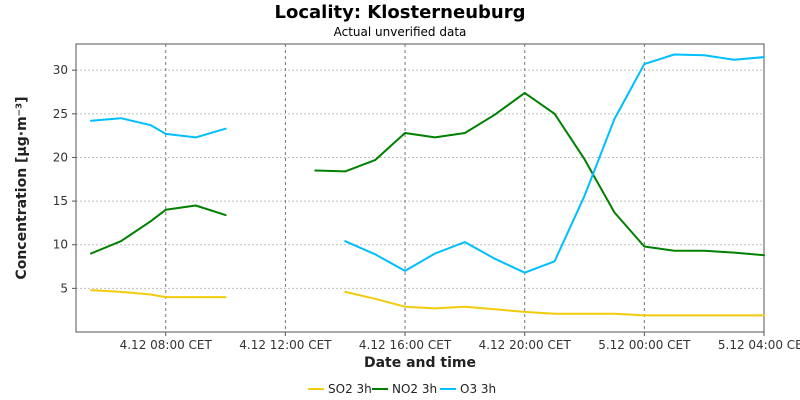 The image size is (800, 400). I want to click on series-line-o3-3h, so click(158, 128).